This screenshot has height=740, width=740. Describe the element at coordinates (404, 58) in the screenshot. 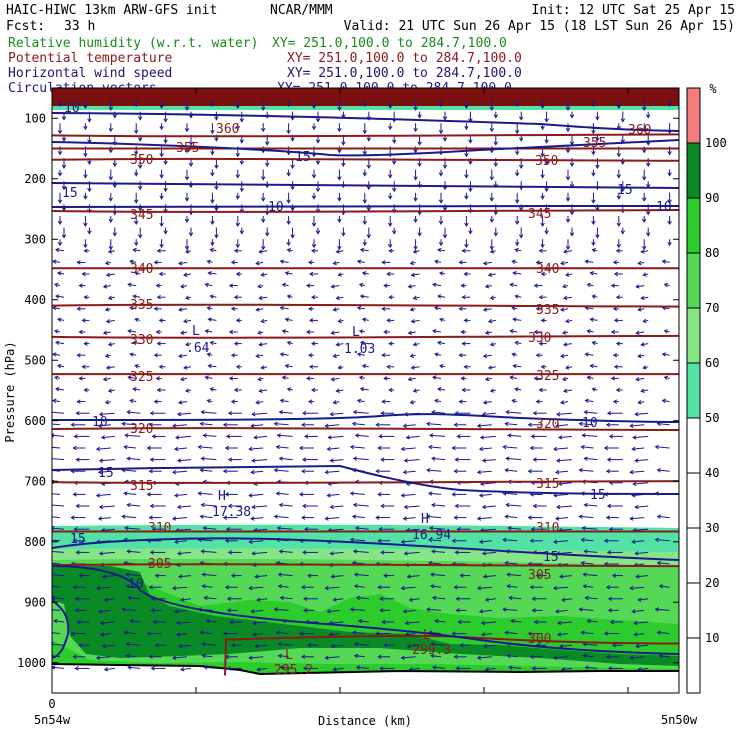

I see `field-theta-xy: XY= 251.0,100.0 to 284.7,100.0` at that location.